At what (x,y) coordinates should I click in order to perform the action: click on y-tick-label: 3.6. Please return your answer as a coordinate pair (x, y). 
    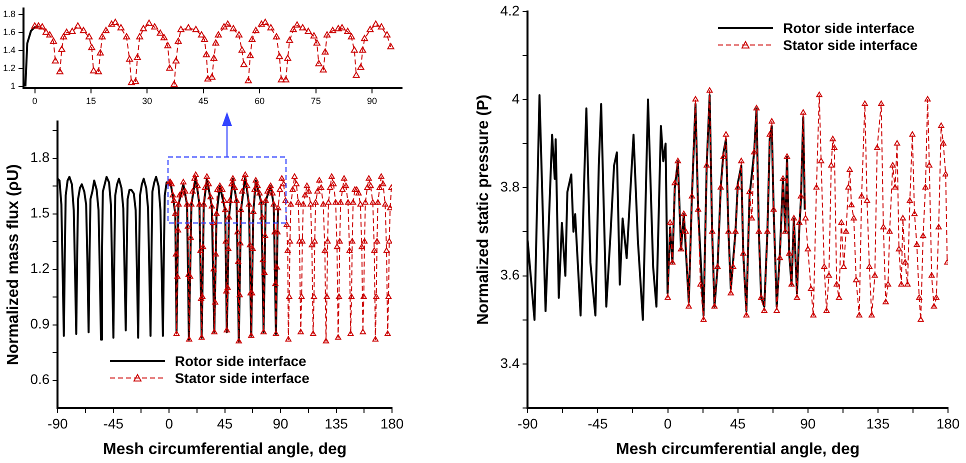
    Looking at the image, I should click on (510, 274).